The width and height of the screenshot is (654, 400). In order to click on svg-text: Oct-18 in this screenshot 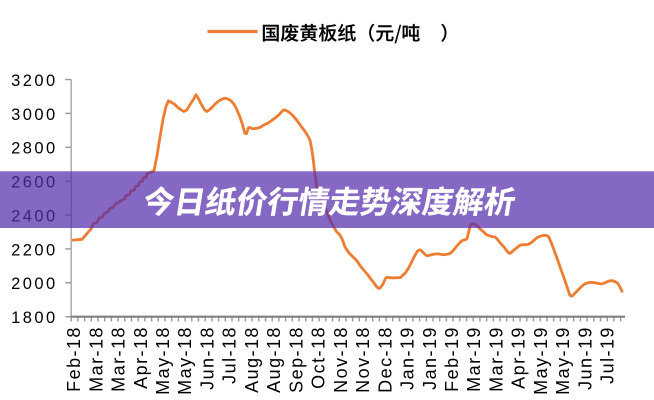, I will do `click(319, 357)`.